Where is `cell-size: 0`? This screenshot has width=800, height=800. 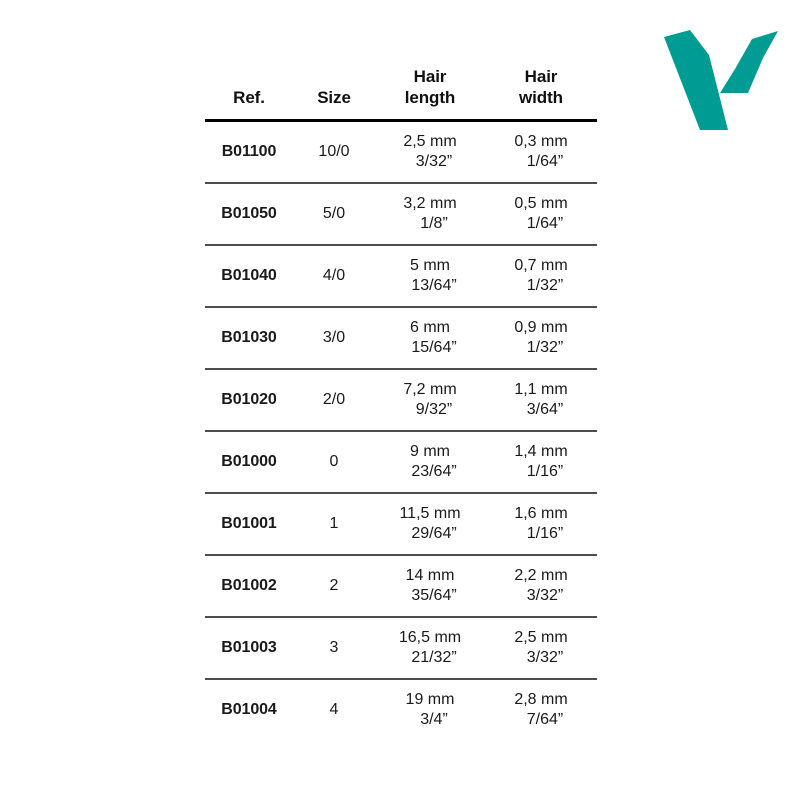 cell-size: 0 is located at coordinates (334, 461).